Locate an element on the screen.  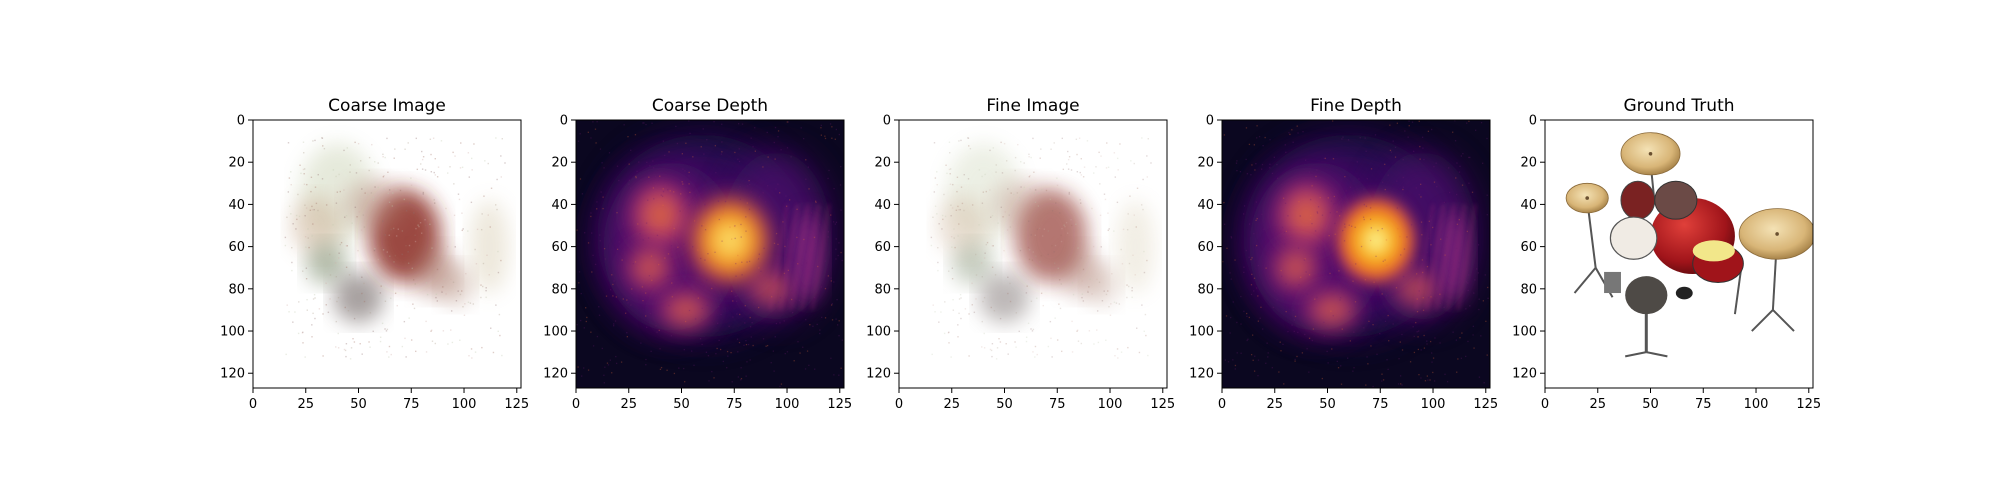
image-content is located at coordinates (1033, 254).